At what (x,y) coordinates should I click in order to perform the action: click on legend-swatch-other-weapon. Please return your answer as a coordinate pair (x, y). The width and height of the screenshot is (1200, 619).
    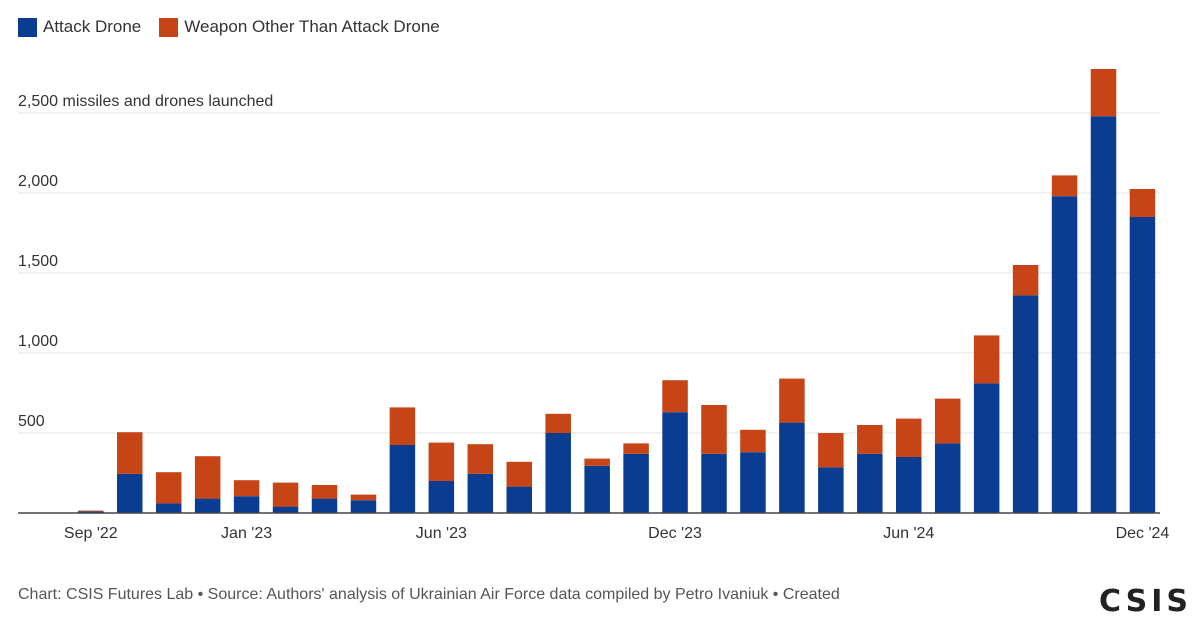
    Looking at the image, I should click on (169, 27).